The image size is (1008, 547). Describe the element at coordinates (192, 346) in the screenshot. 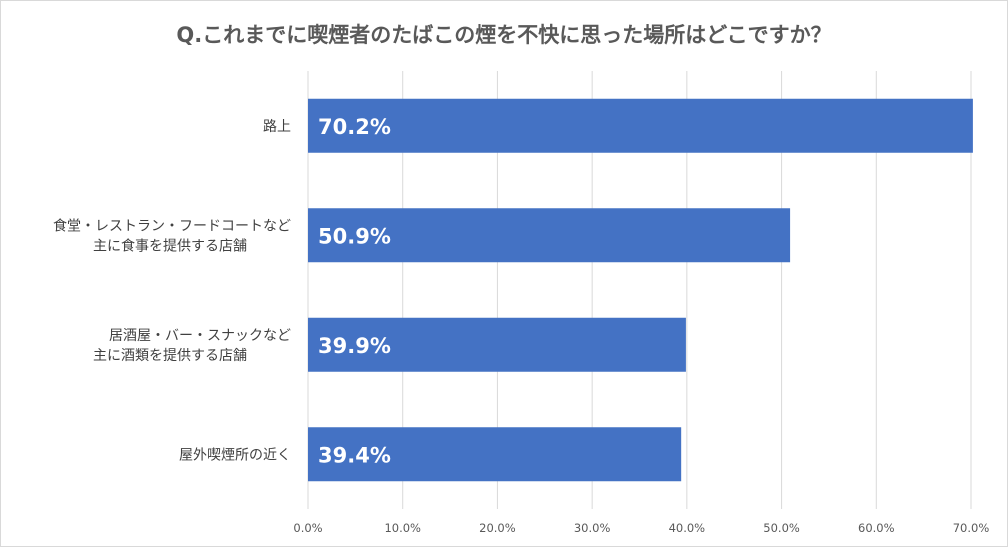

I see `category-label: 居酒屋・バー・スナックなど主に酒類を提供する店舗` at that location.